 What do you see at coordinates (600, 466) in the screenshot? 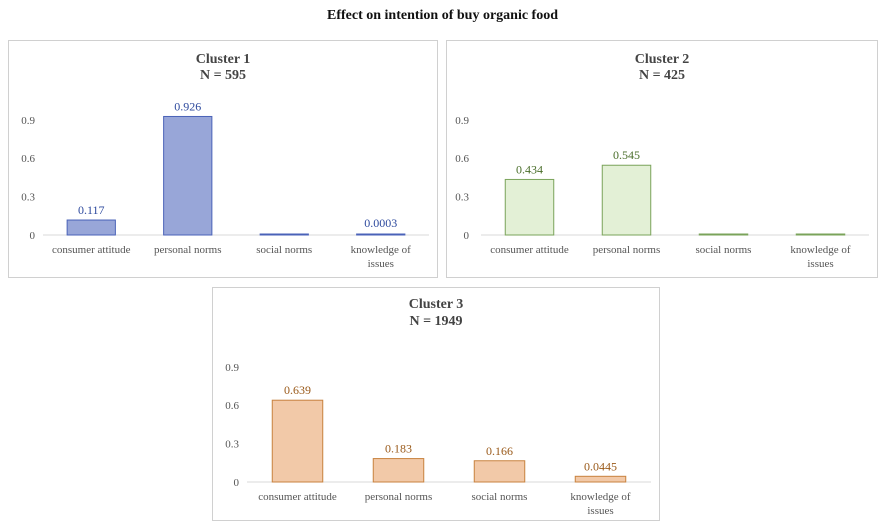
I see `data-label: 0.0445` at bounding box center [600, 466].